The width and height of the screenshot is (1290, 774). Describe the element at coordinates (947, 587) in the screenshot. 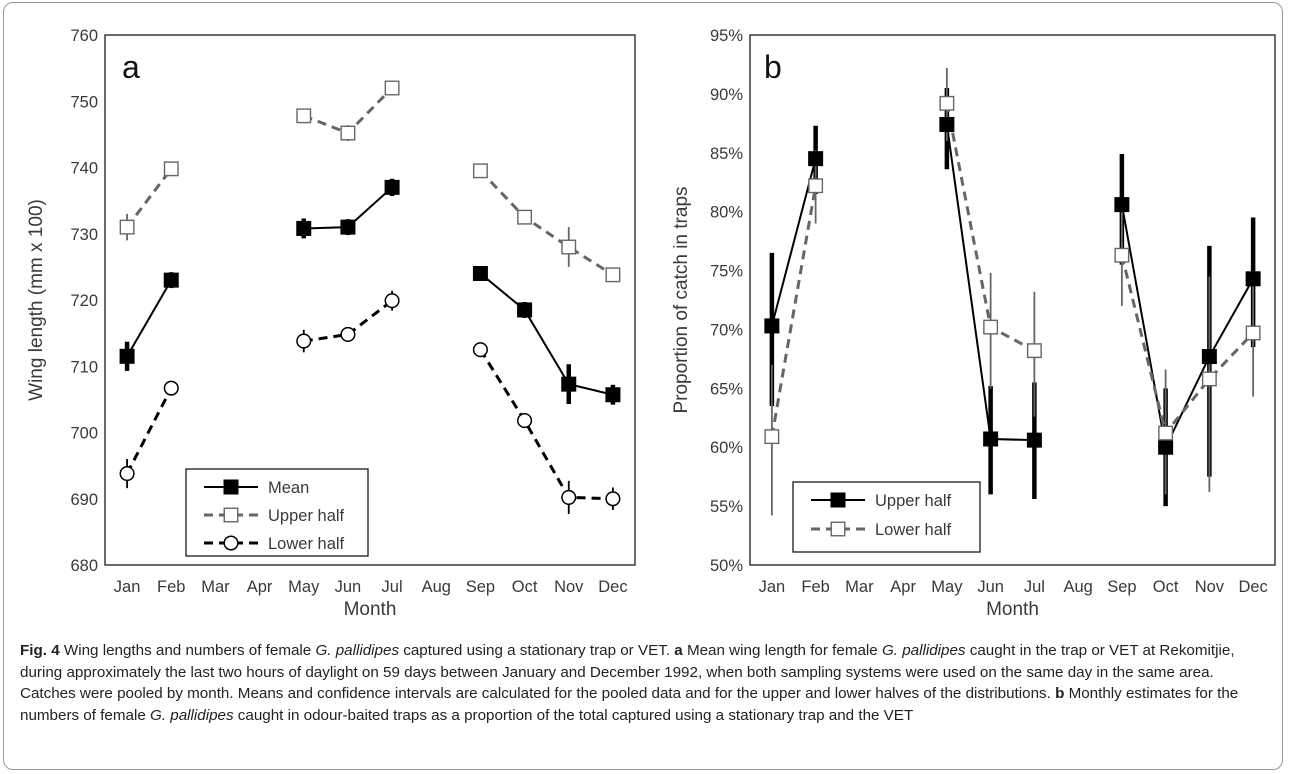

I see `panel-b-x-tick-label: May` at that location.